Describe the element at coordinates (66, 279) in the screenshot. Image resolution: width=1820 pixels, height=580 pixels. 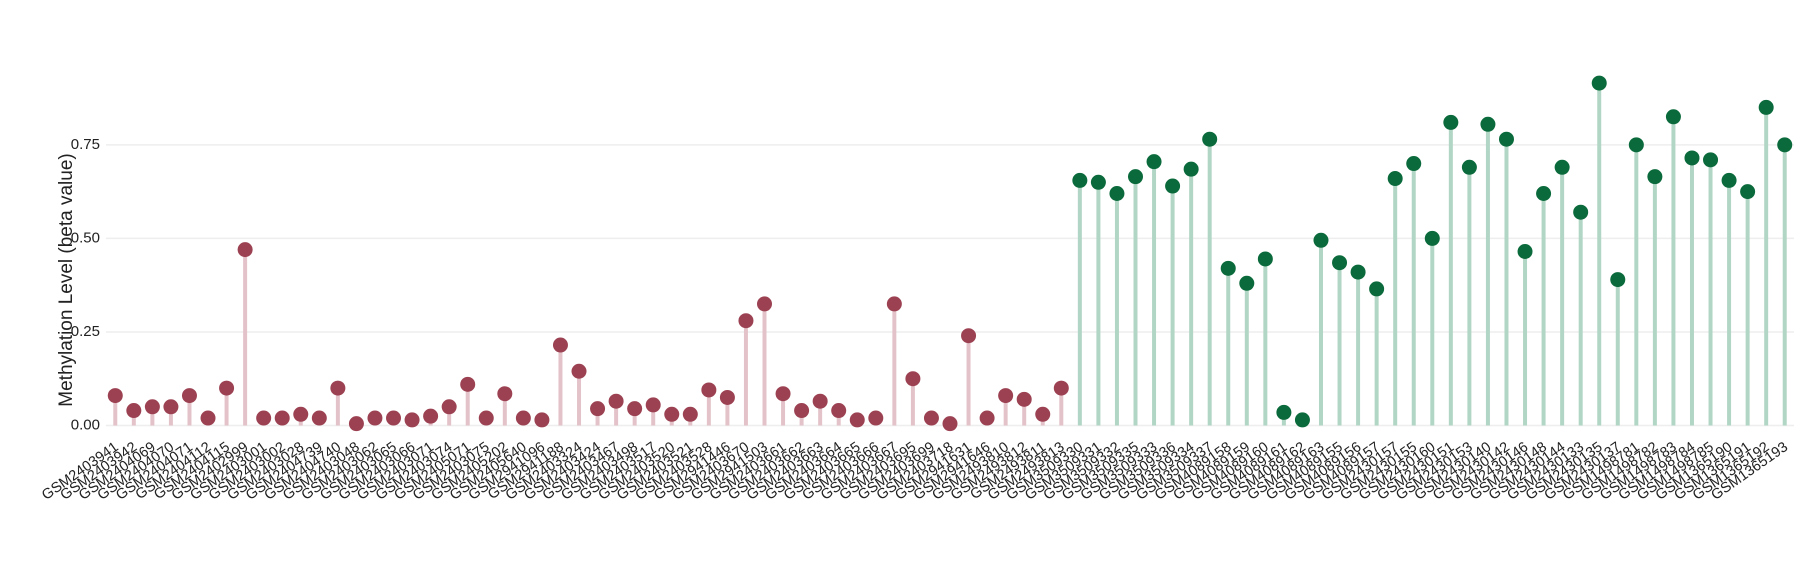
I see `y-axis-label: Methylation Level (beta value)` at that location.